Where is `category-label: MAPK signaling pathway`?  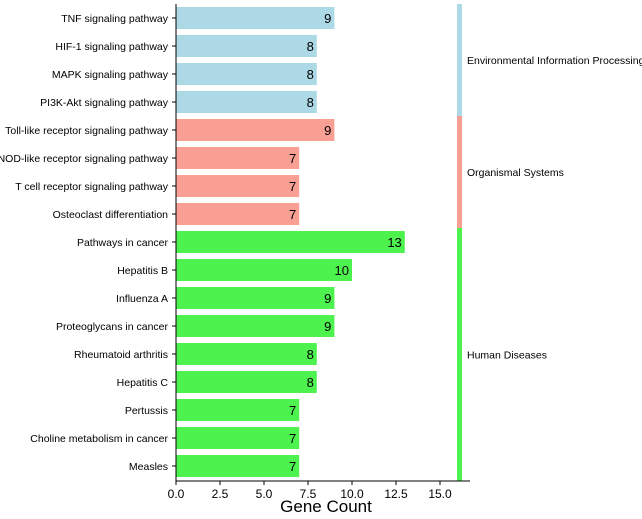 category-label: MAPK signaling pathway is located at coordinates (110, 75).